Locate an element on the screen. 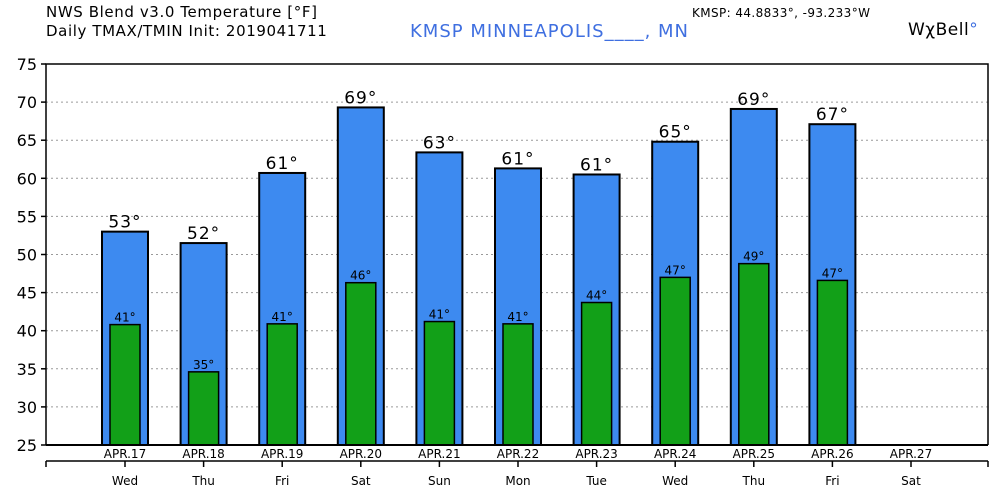 This screenshot has height=500, width=1000. brand-mark: ° is located at coordinates (974, 30).